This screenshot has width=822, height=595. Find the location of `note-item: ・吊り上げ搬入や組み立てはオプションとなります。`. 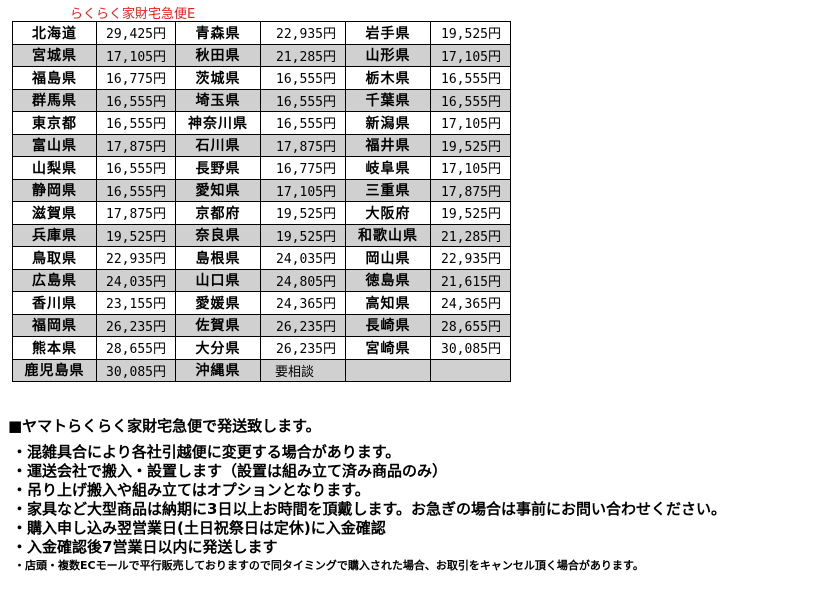

note-item: ・吊り上げ搬入や組み立てはオプションとなります。 is located at coordinates (191, 490).